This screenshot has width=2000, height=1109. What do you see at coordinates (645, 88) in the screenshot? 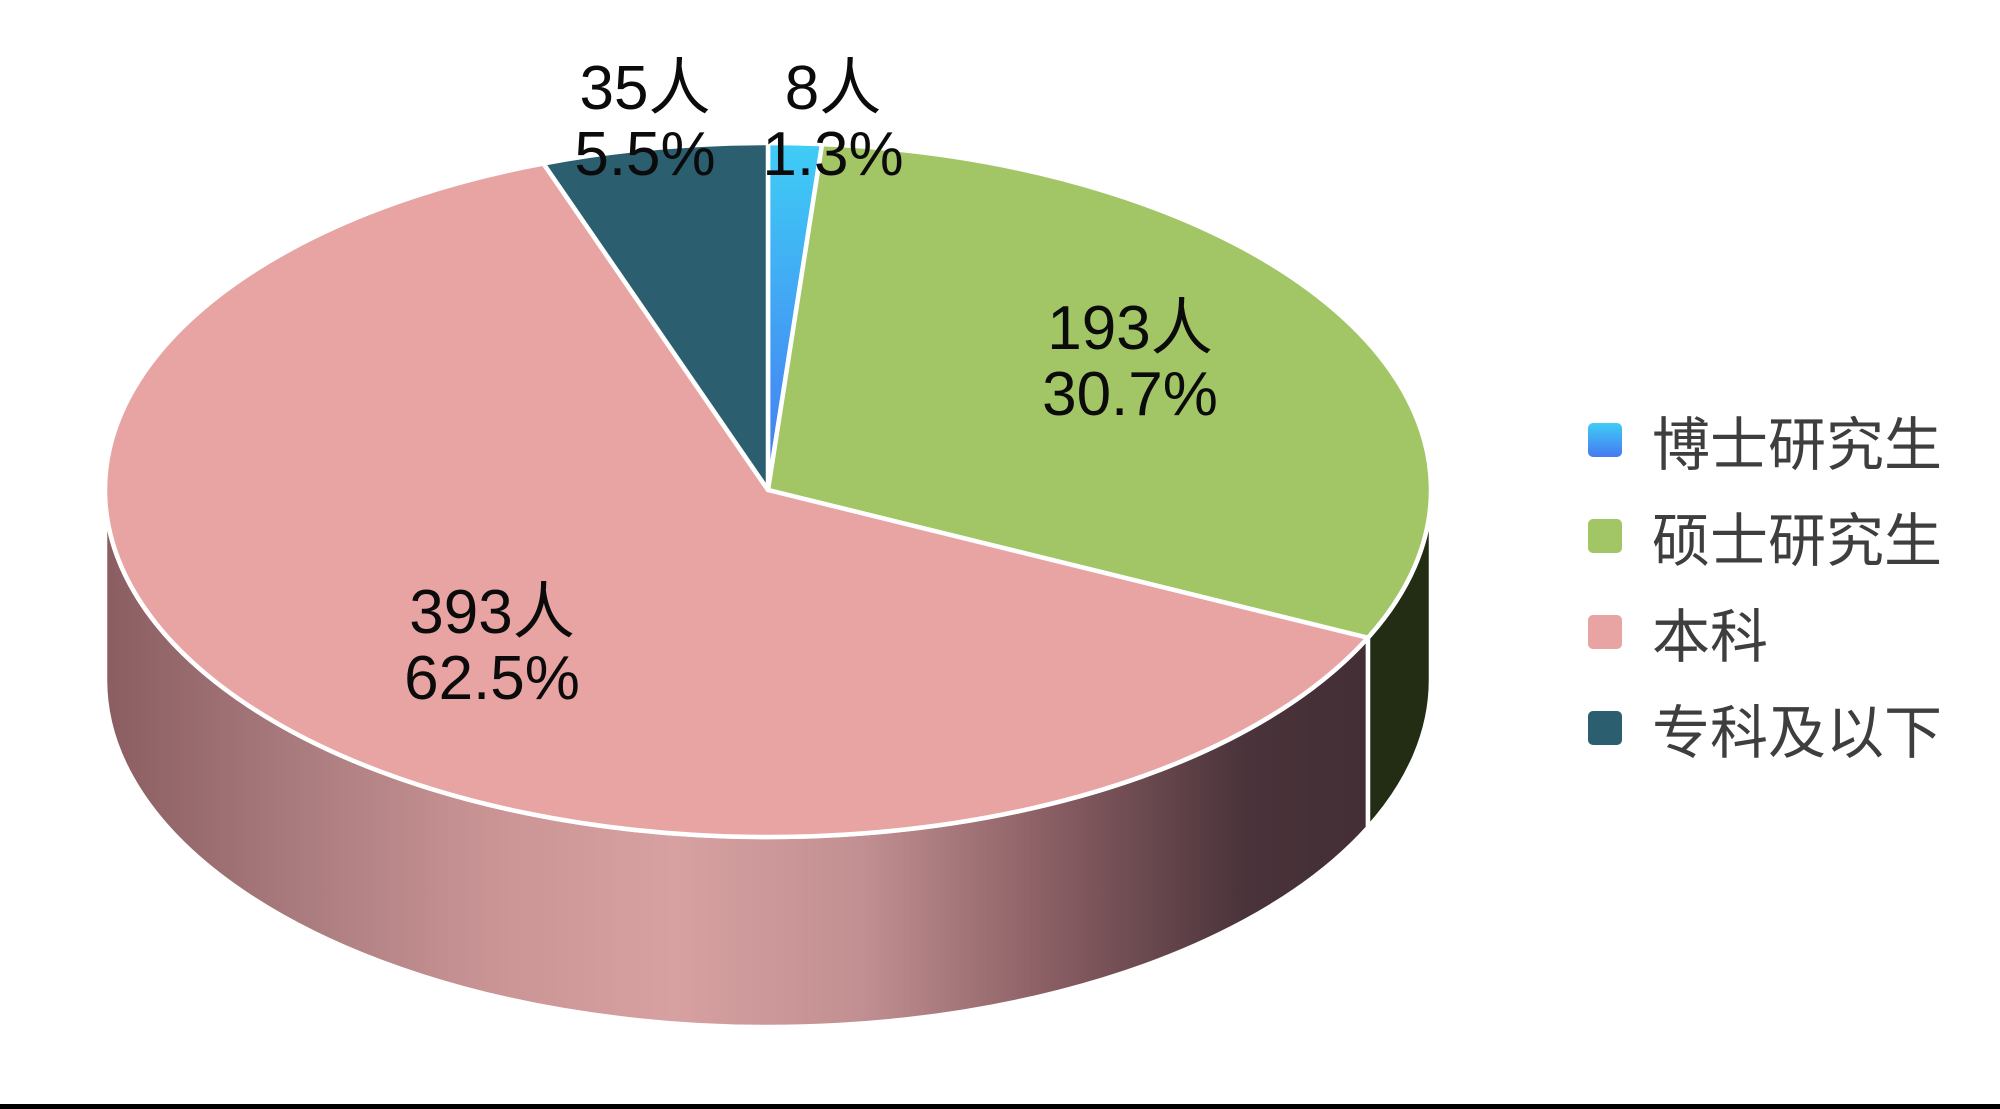
I see `slice-value: 35人` at bounding box center [645, 88].